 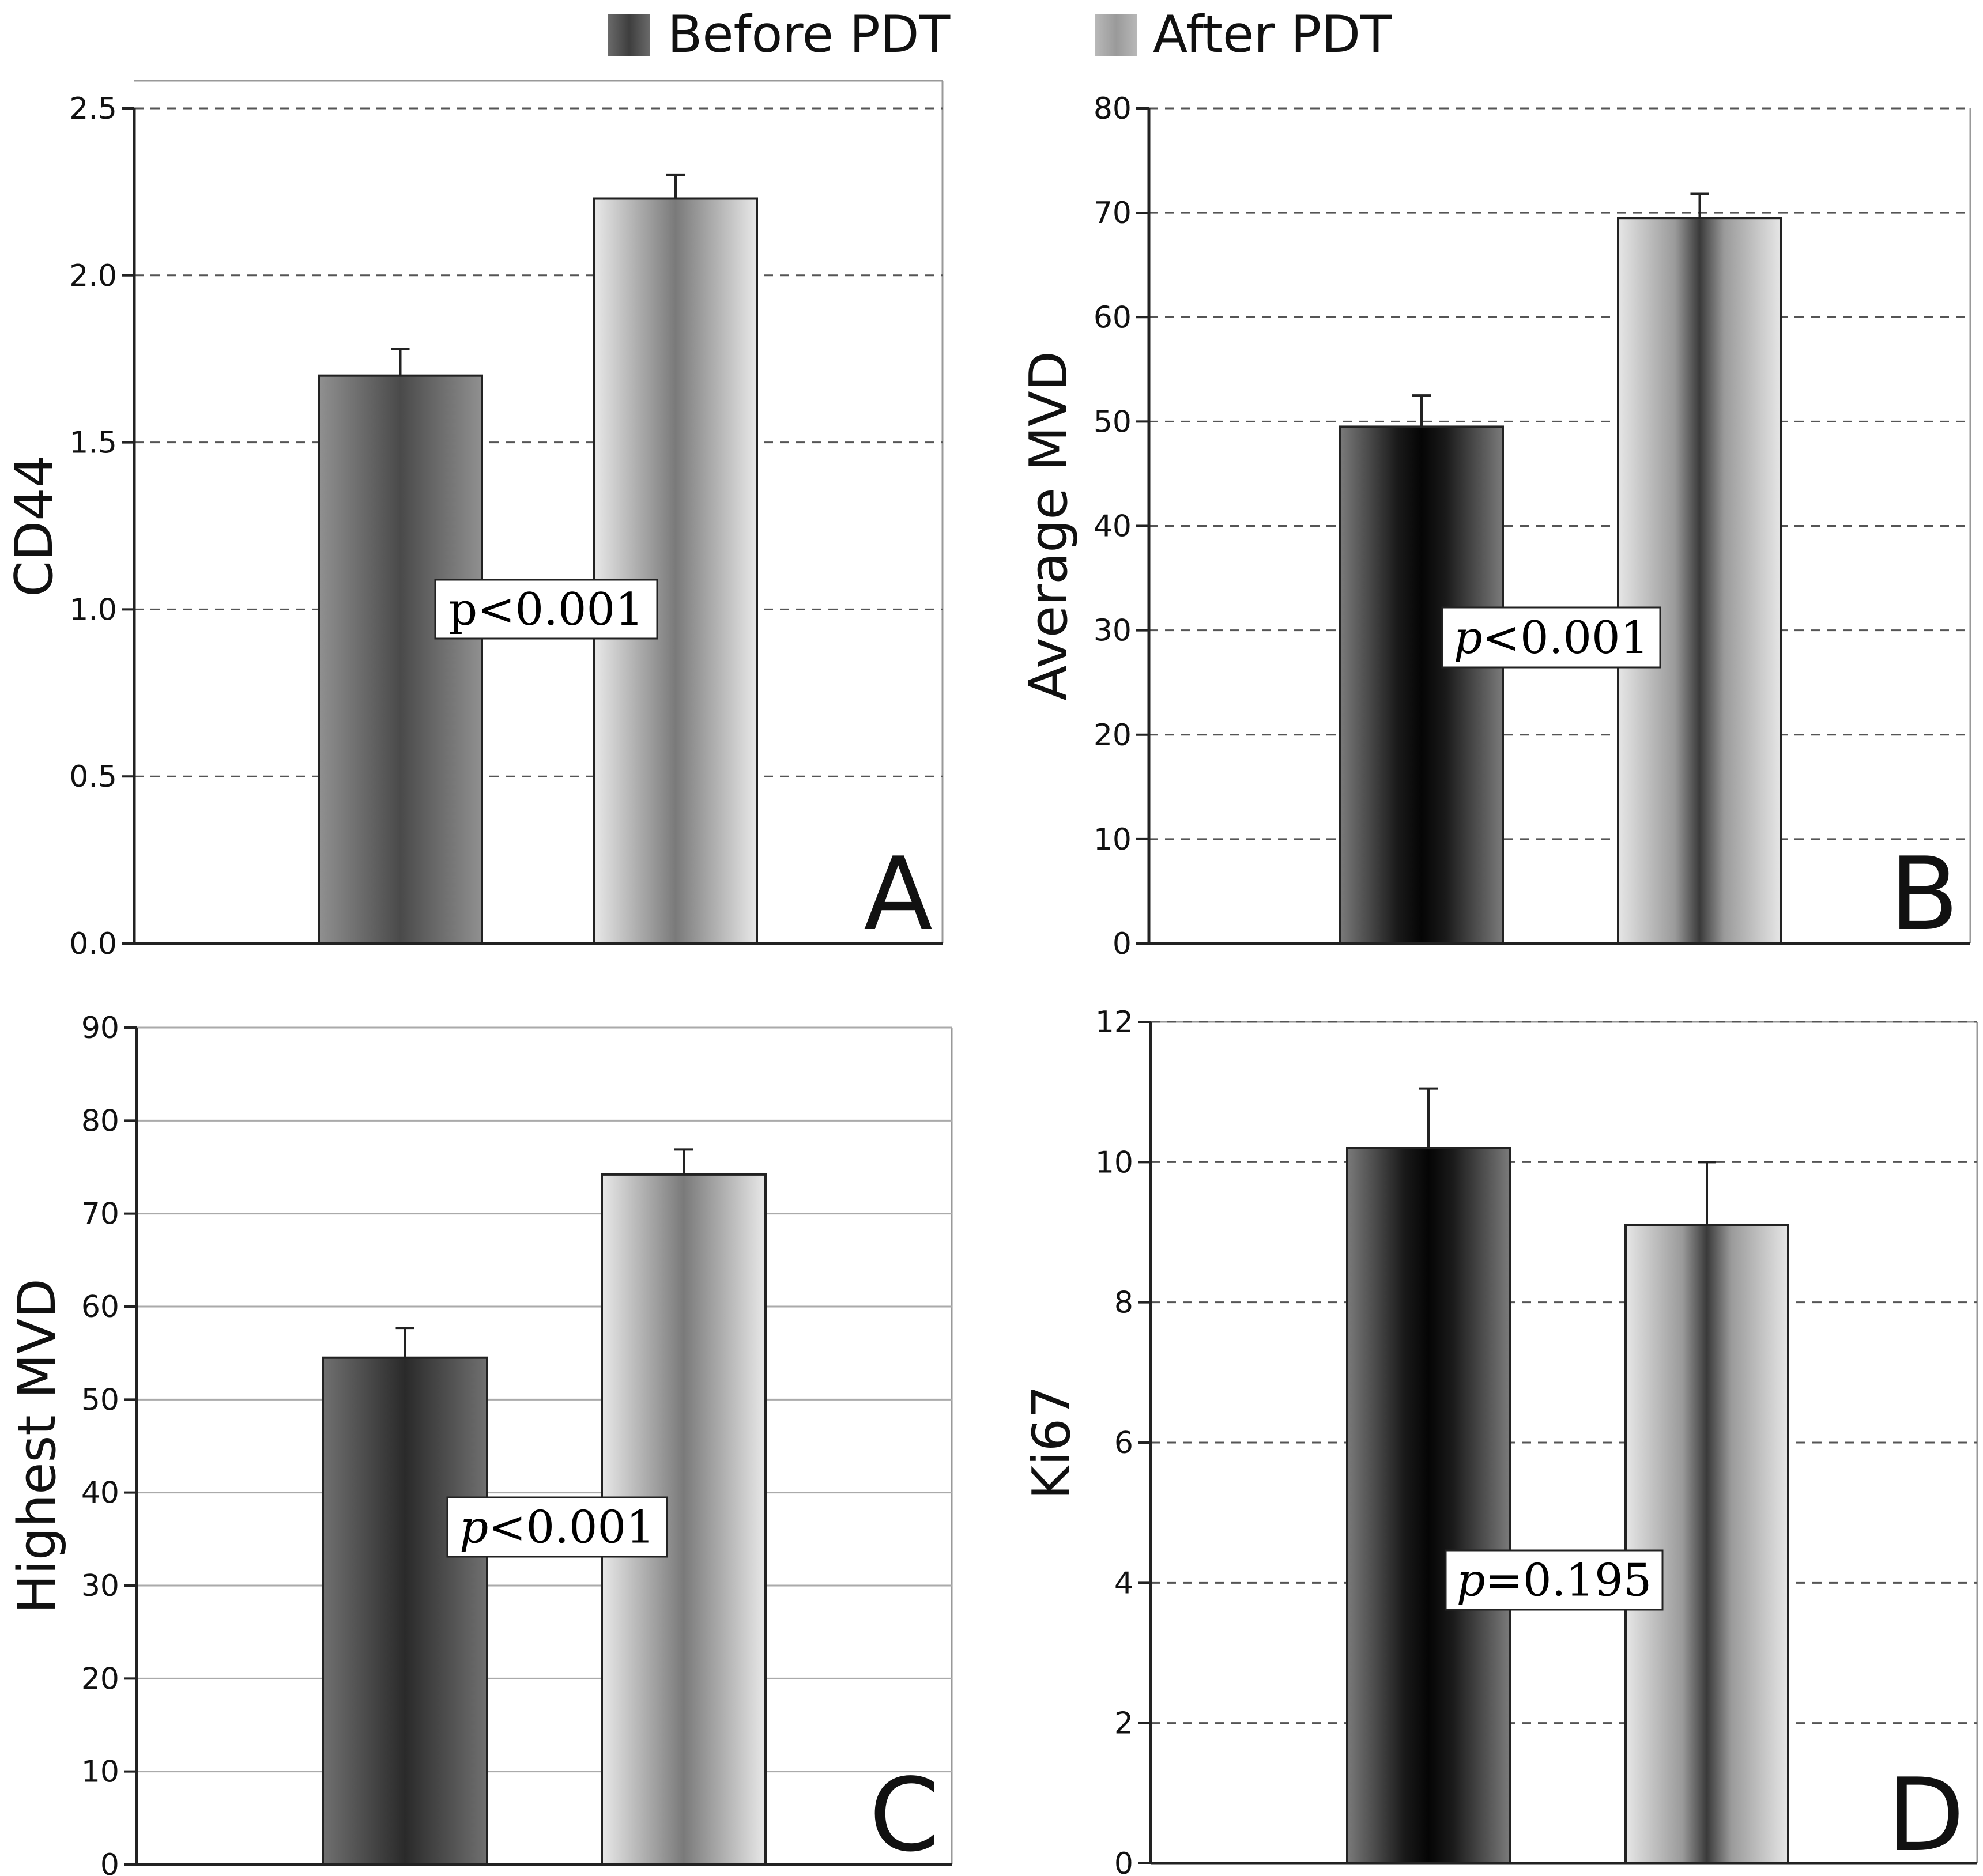 I want to click on p-value-label: p=0.195, so click(x=1554, y=1581).